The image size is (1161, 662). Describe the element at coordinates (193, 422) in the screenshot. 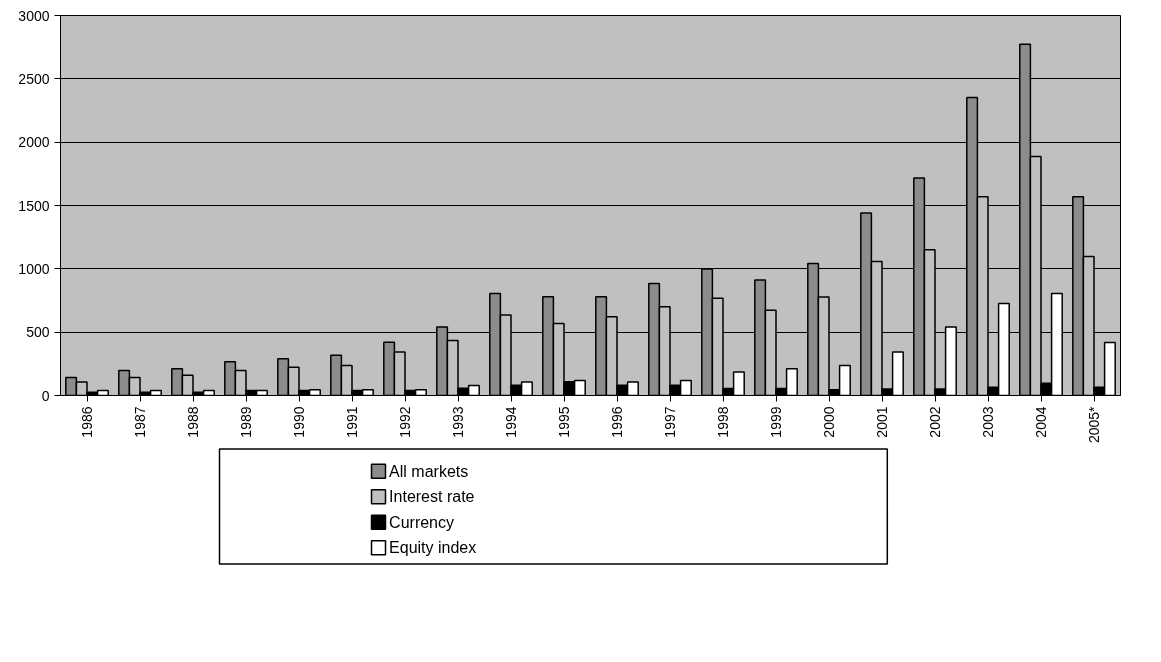

I see `x-tick-label: 1988` at that location.